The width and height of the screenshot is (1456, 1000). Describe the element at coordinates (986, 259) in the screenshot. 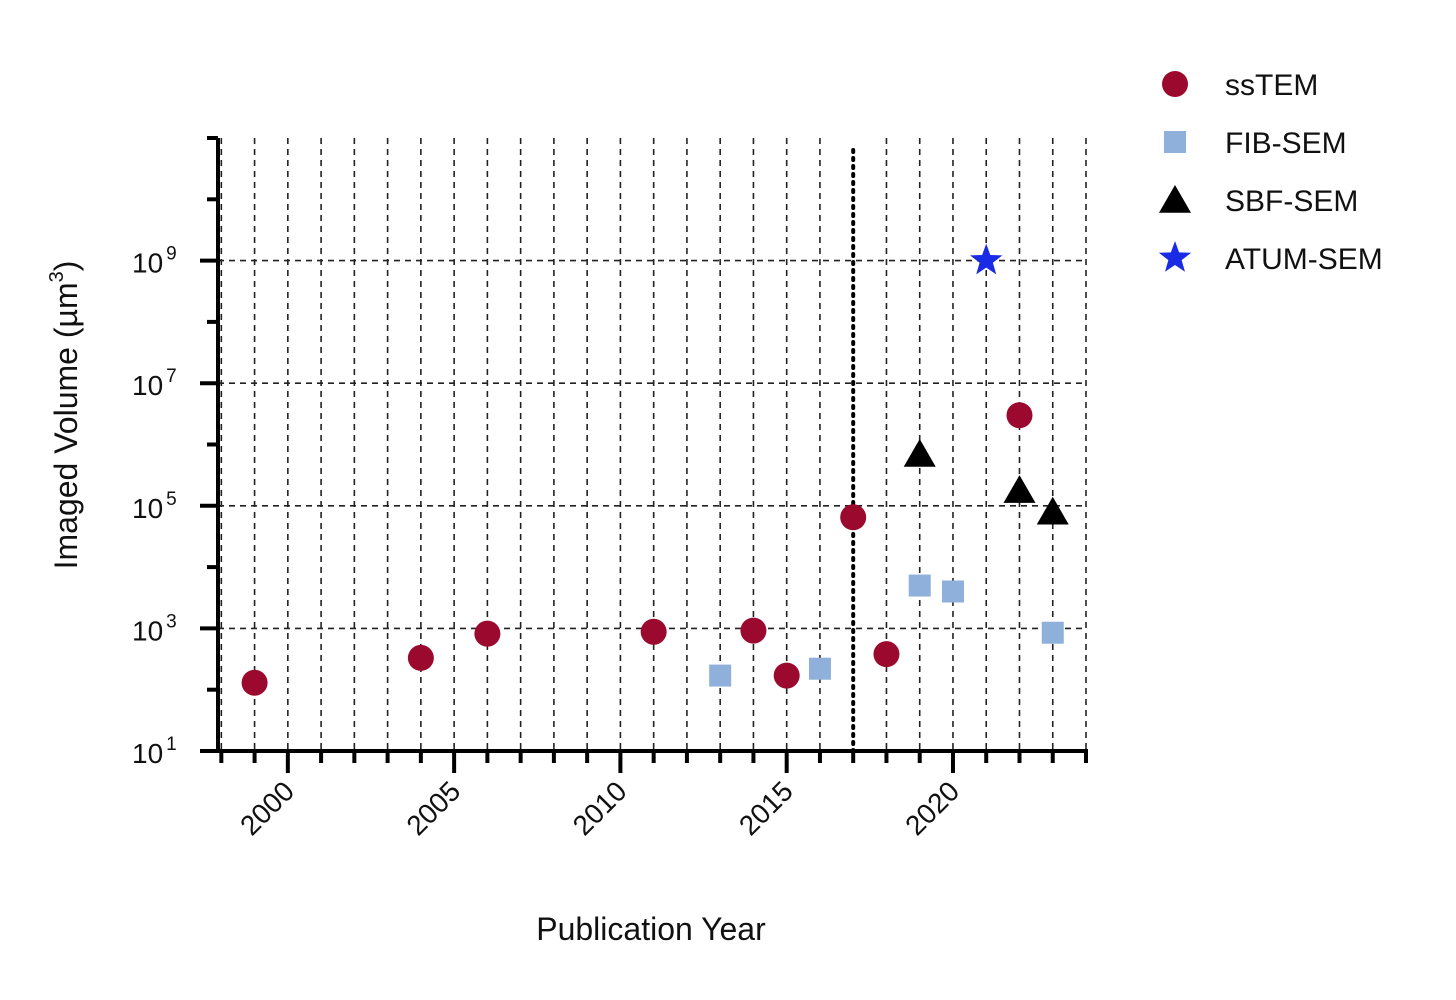

I see `atum-sem-point` at that location.